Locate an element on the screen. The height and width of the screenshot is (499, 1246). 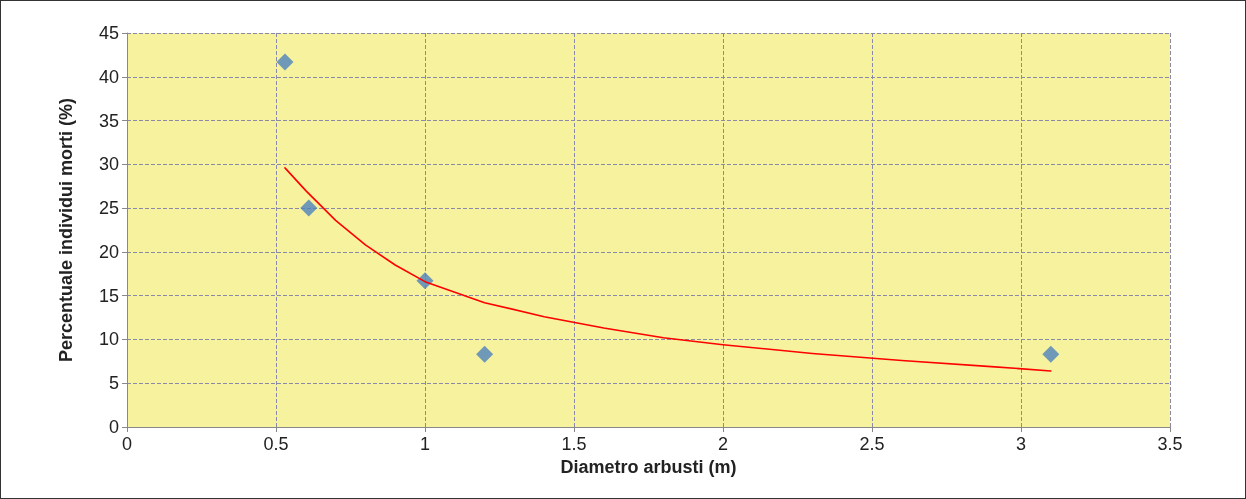
y-axis-title: Percentuale individui morti (%) is located at coordinates (66, 230).